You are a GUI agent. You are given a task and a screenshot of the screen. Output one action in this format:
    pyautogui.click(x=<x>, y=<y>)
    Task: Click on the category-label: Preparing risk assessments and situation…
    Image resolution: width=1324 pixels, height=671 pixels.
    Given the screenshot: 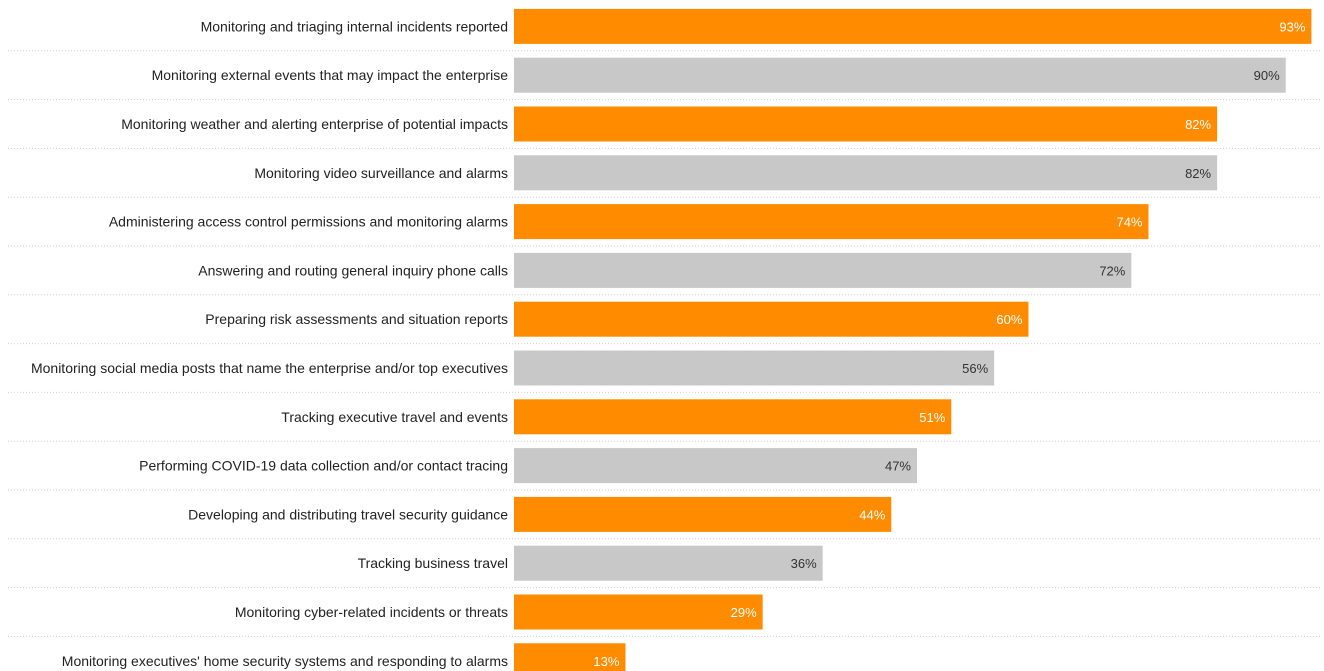 What is the action you would take?
    pyautogui.click(x=356, y=319)
    